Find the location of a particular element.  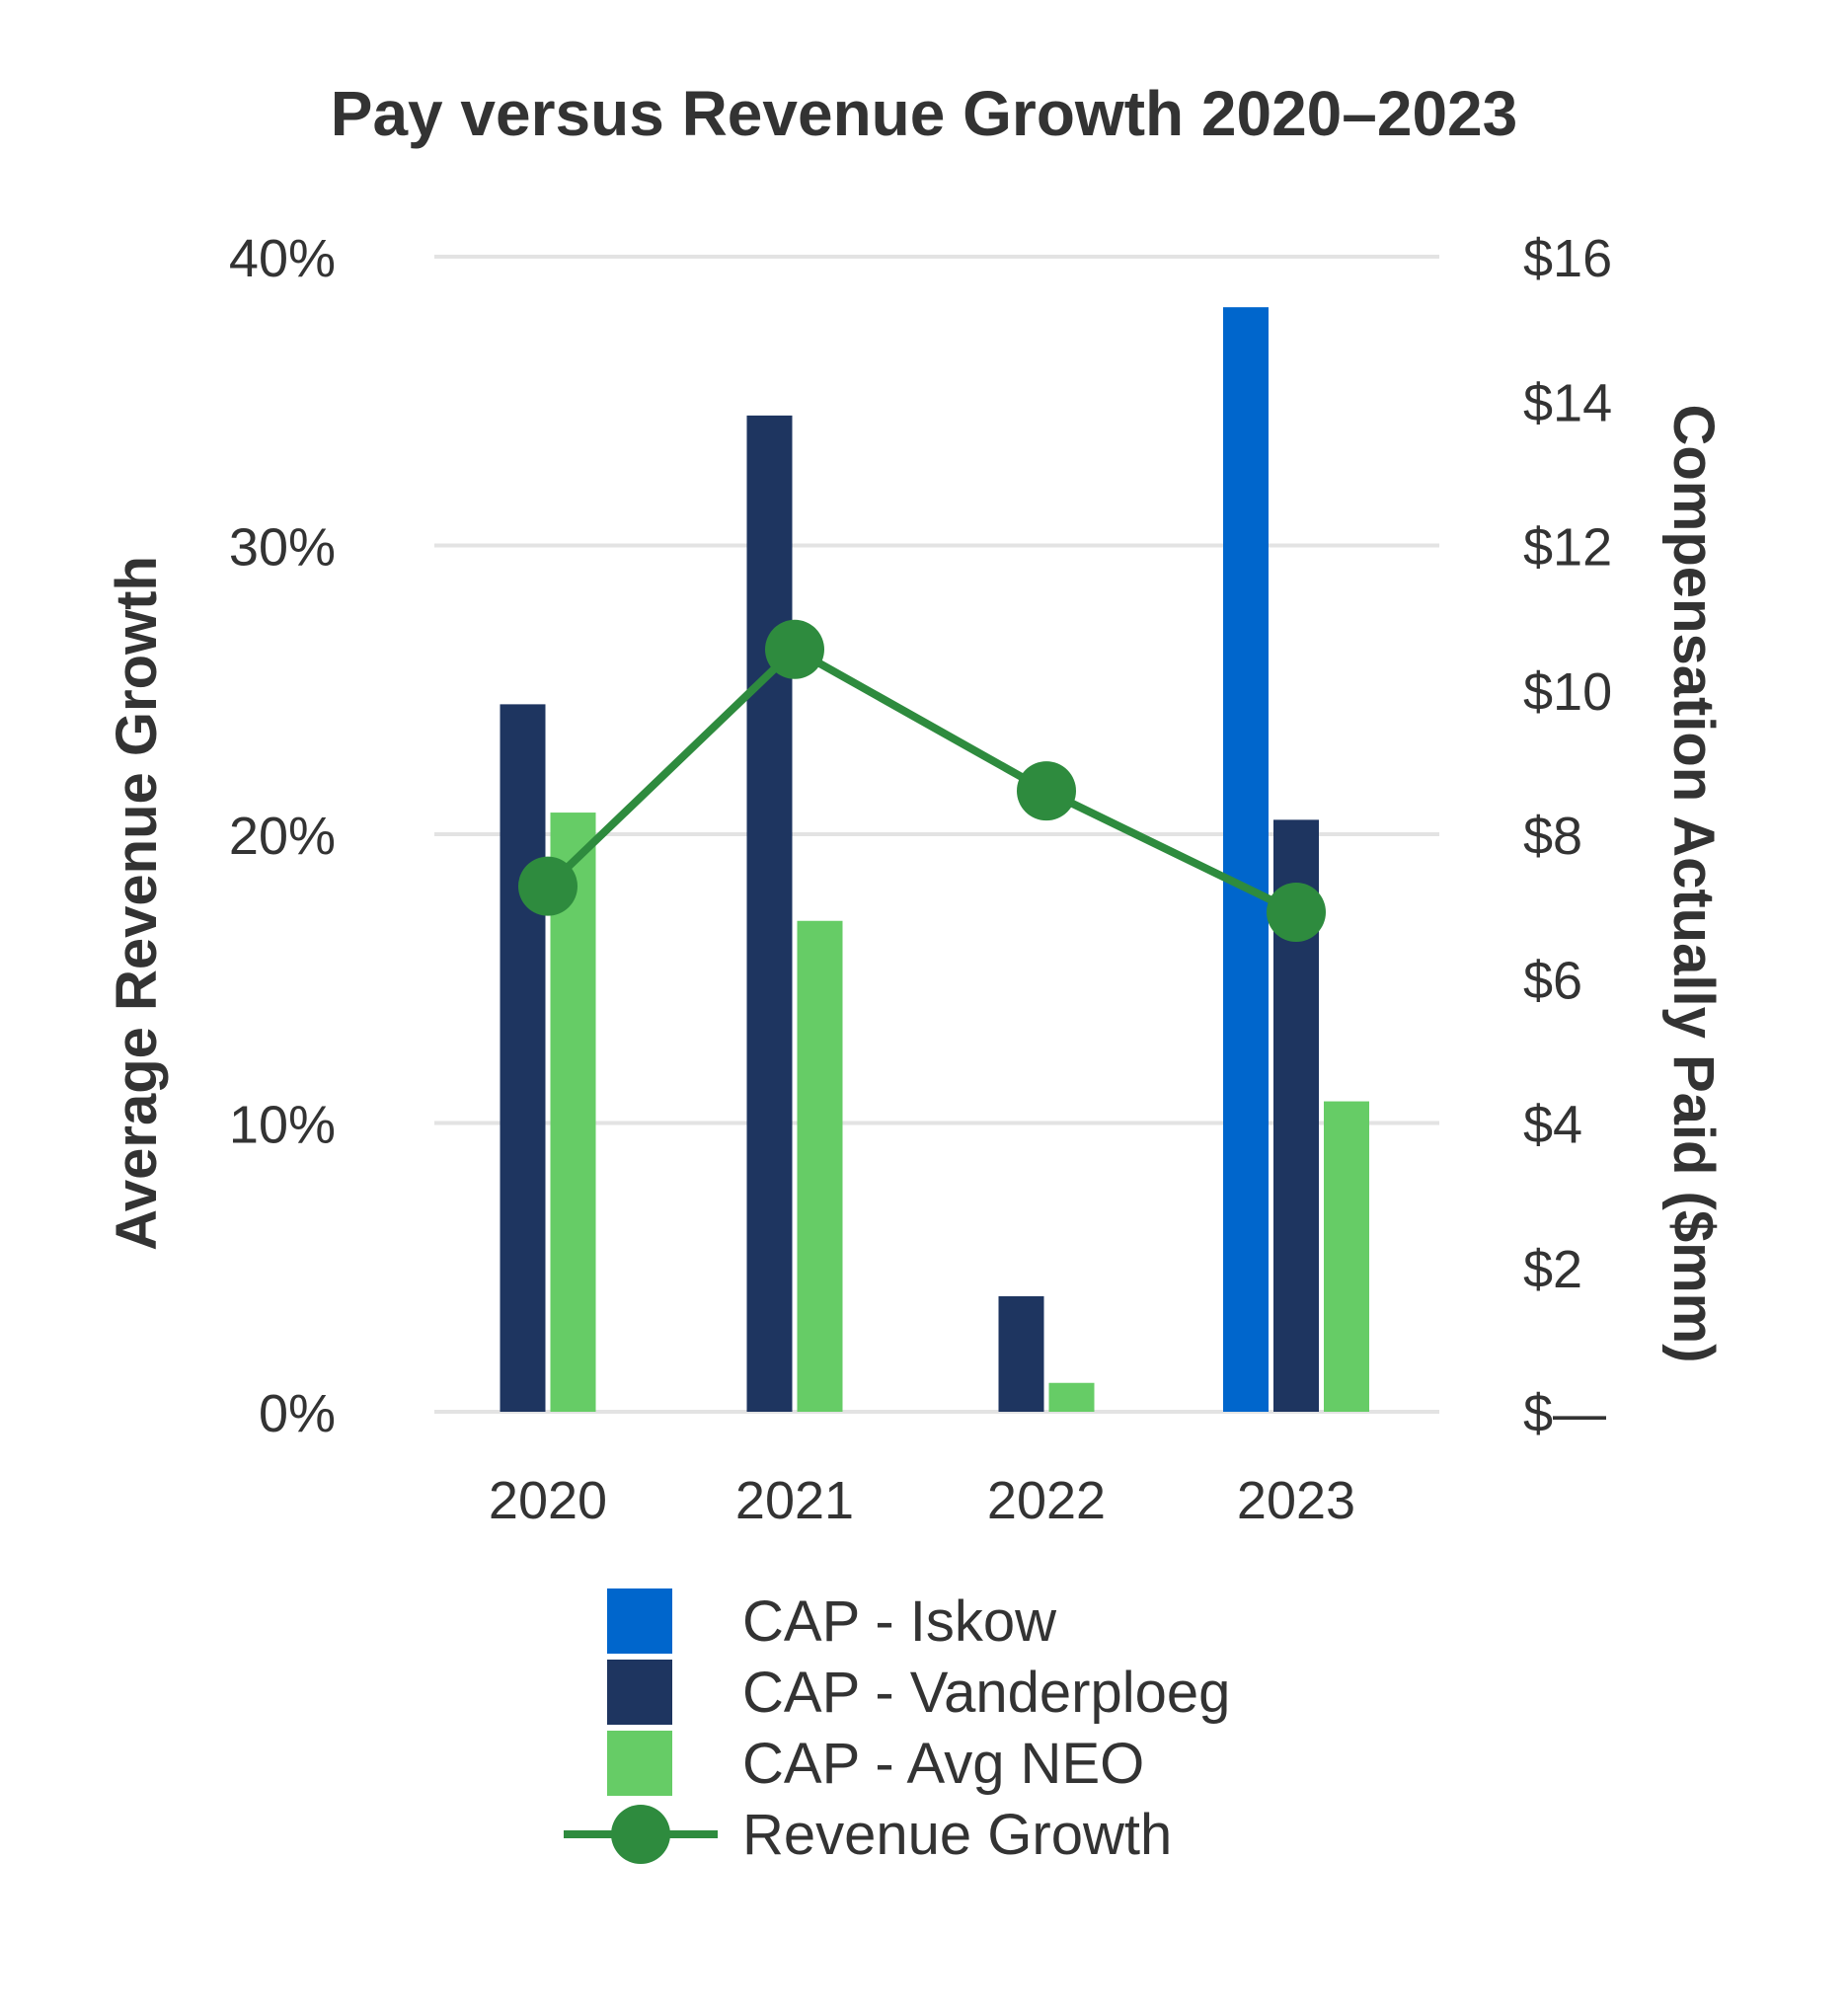

bar-cap-avg-neo-2021 is located at coordinates (820, 1166).